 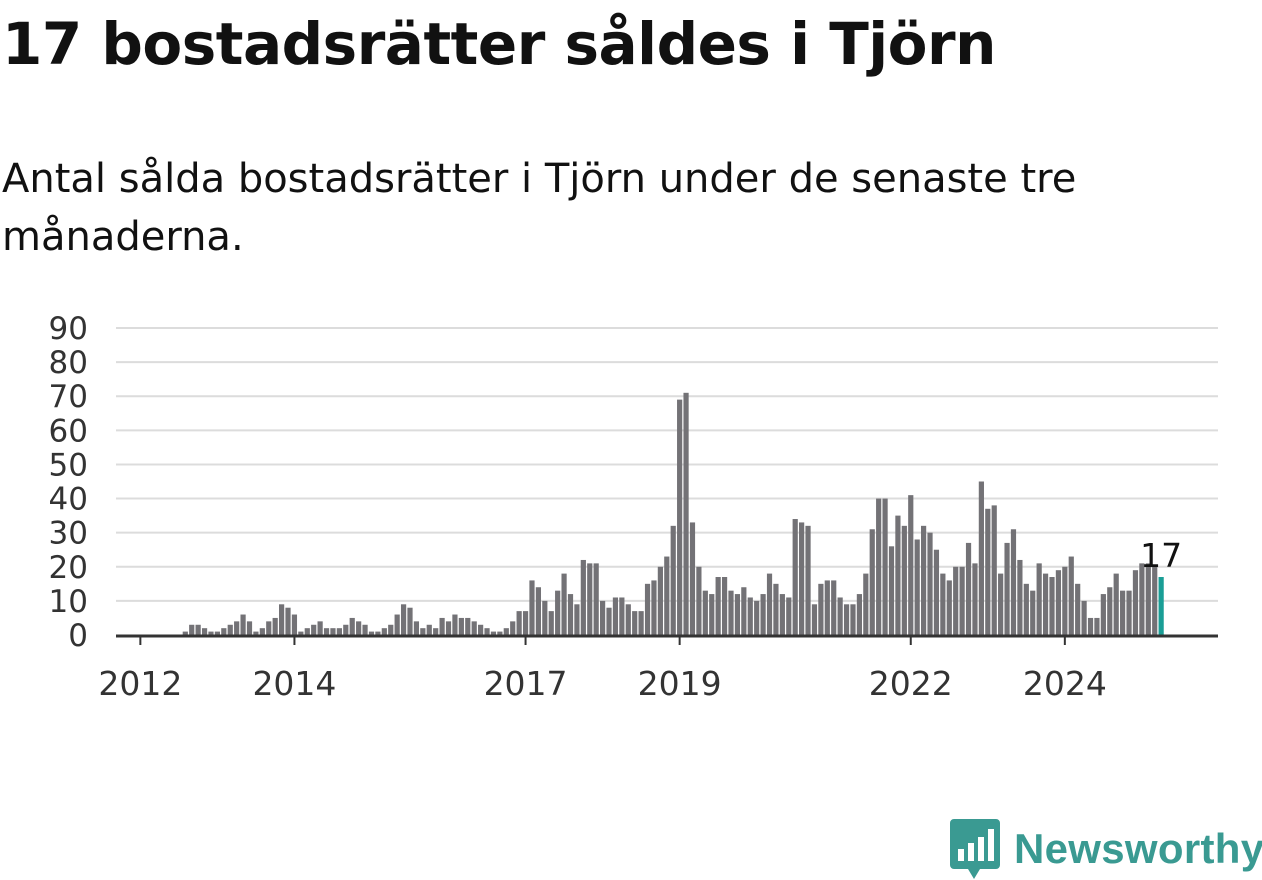 I want to click on y-tick-label: 90, so click(x=68, y=329).